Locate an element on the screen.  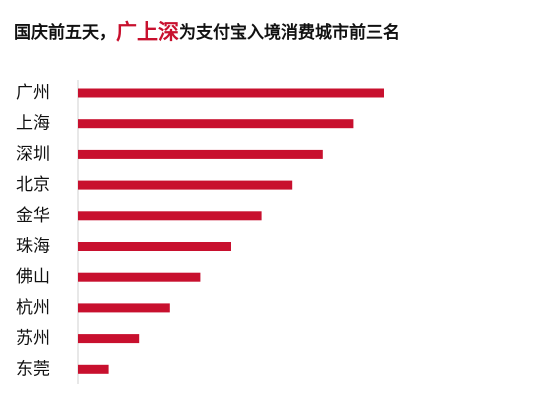
y-tick-label: 珠海 is located at coordinates (33, 247).